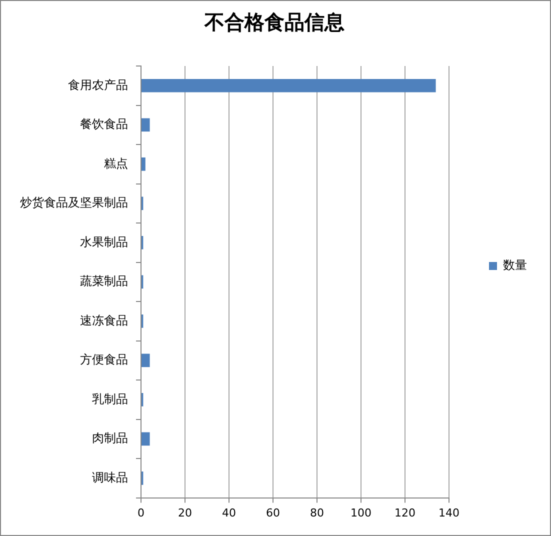  What do you see at coordinates (74, 203) in the screenshot?
I see `y-tick-label: 炒货食品及坚果制品` at bounding box center [74, 203].